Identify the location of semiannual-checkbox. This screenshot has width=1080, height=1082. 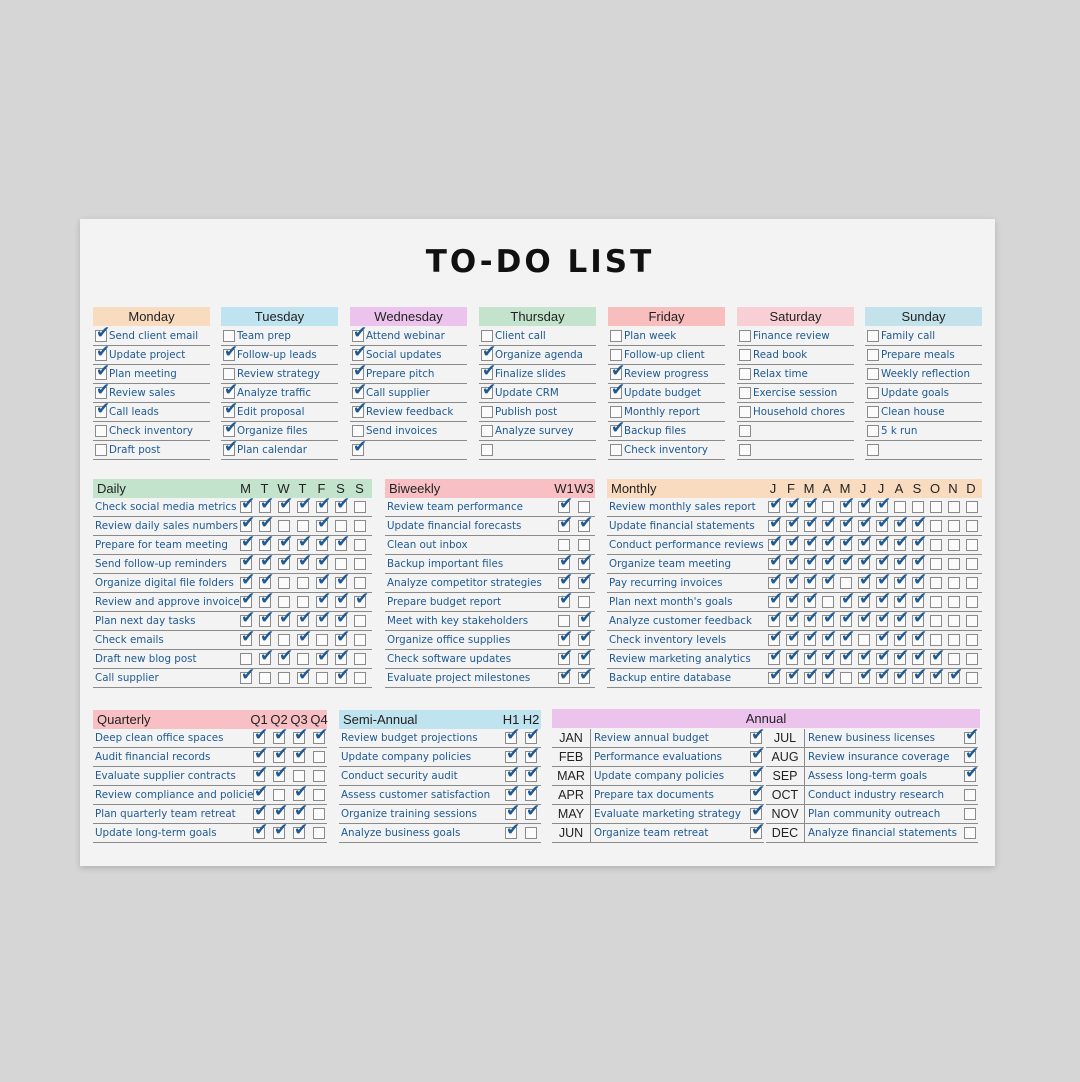
(531, 833).